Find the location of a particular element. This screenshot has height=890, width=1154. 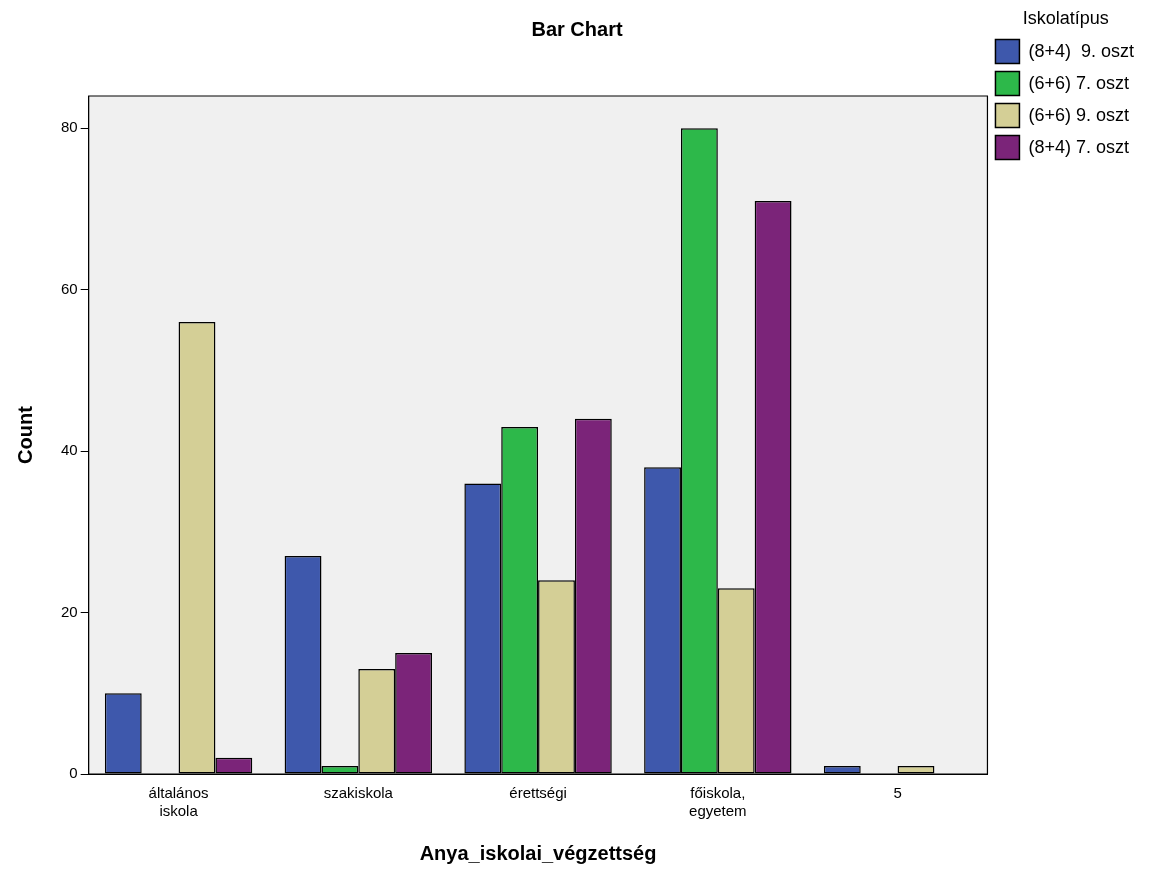

legend-label: (6+6) 9. oszt is located at coordinates (1078, 114).